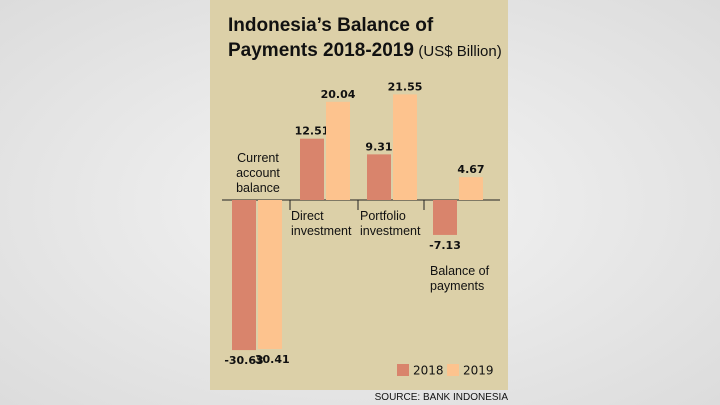 The height and width of the screenshot is (405, 720). I want to click on value-label: 21.55, so click(405, 86).